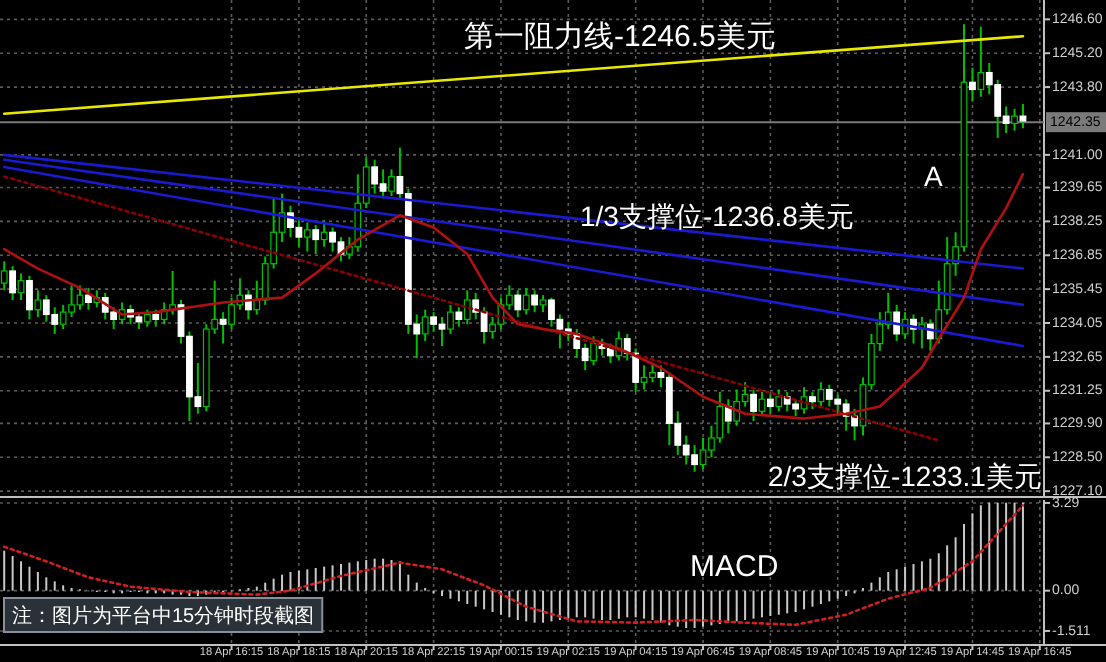 The image size is (1106, 662). What do you see at coordinates (905, 476) in the screenshot?
I see `annotation: 2/3支撑位-1233.1美元` at bounding box center [905, 476].